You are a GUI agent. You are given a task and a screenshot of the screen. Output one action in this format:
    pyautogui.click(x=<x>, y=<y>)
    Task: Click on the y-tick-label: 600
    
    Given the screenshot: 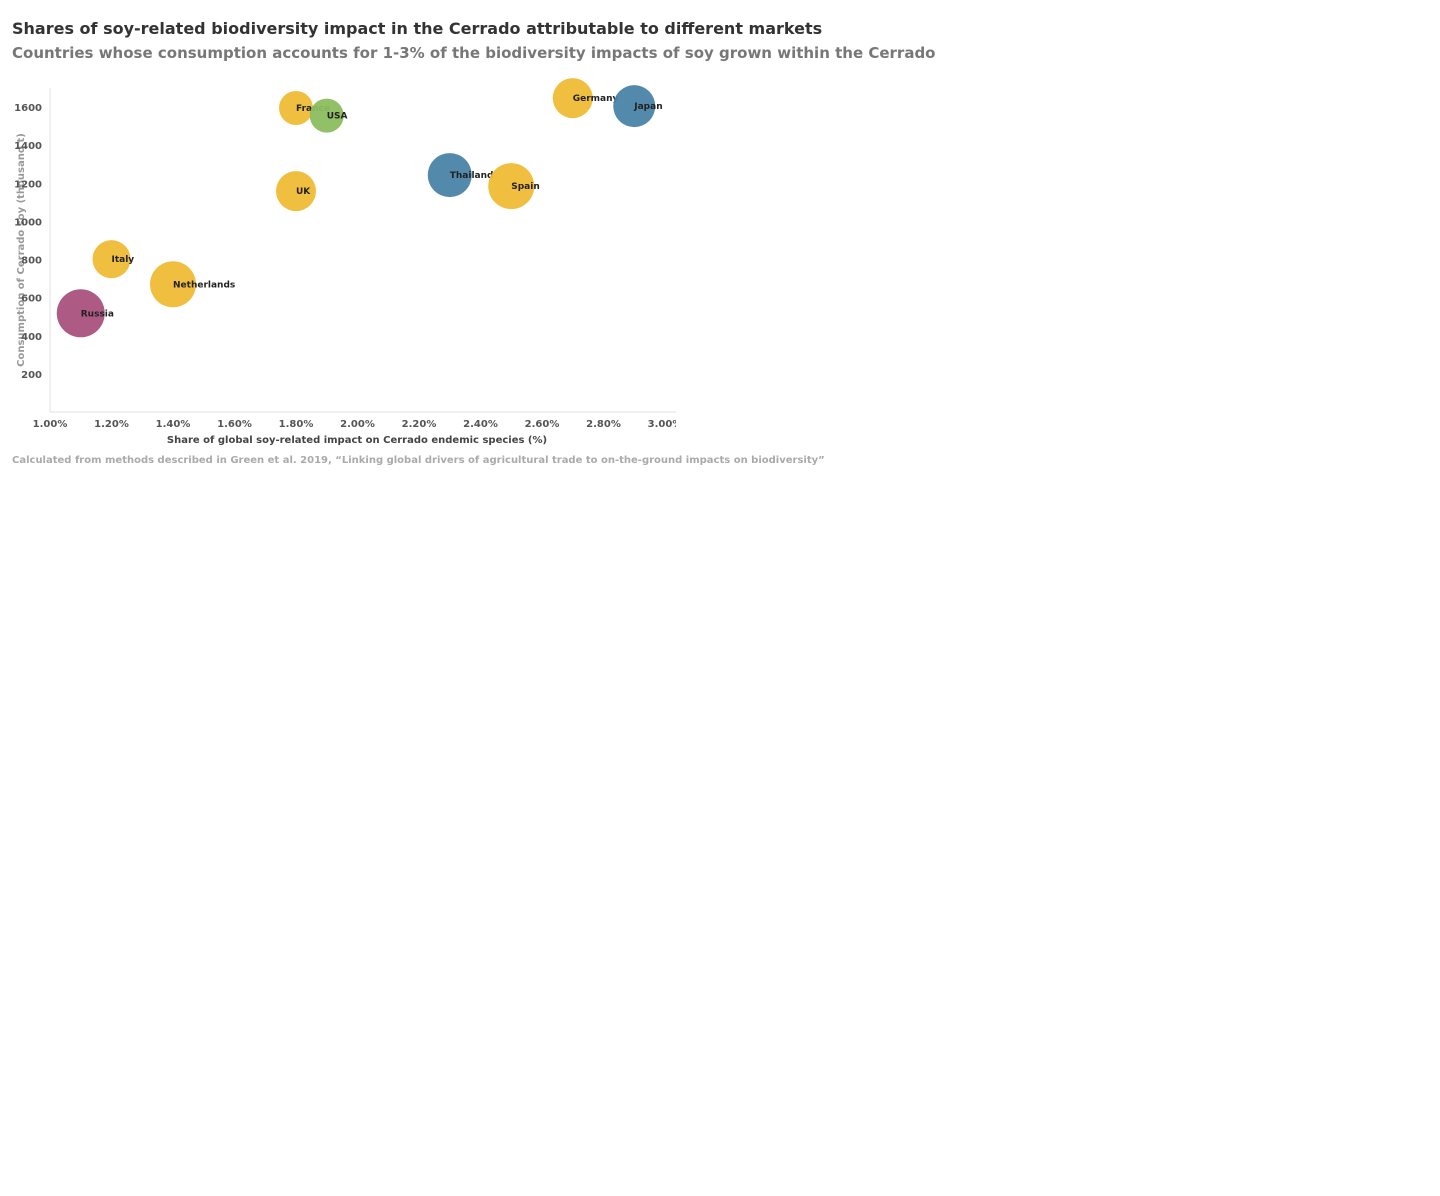 What is the action you would take?
    pyautogui.click(x=31, y=299)
    